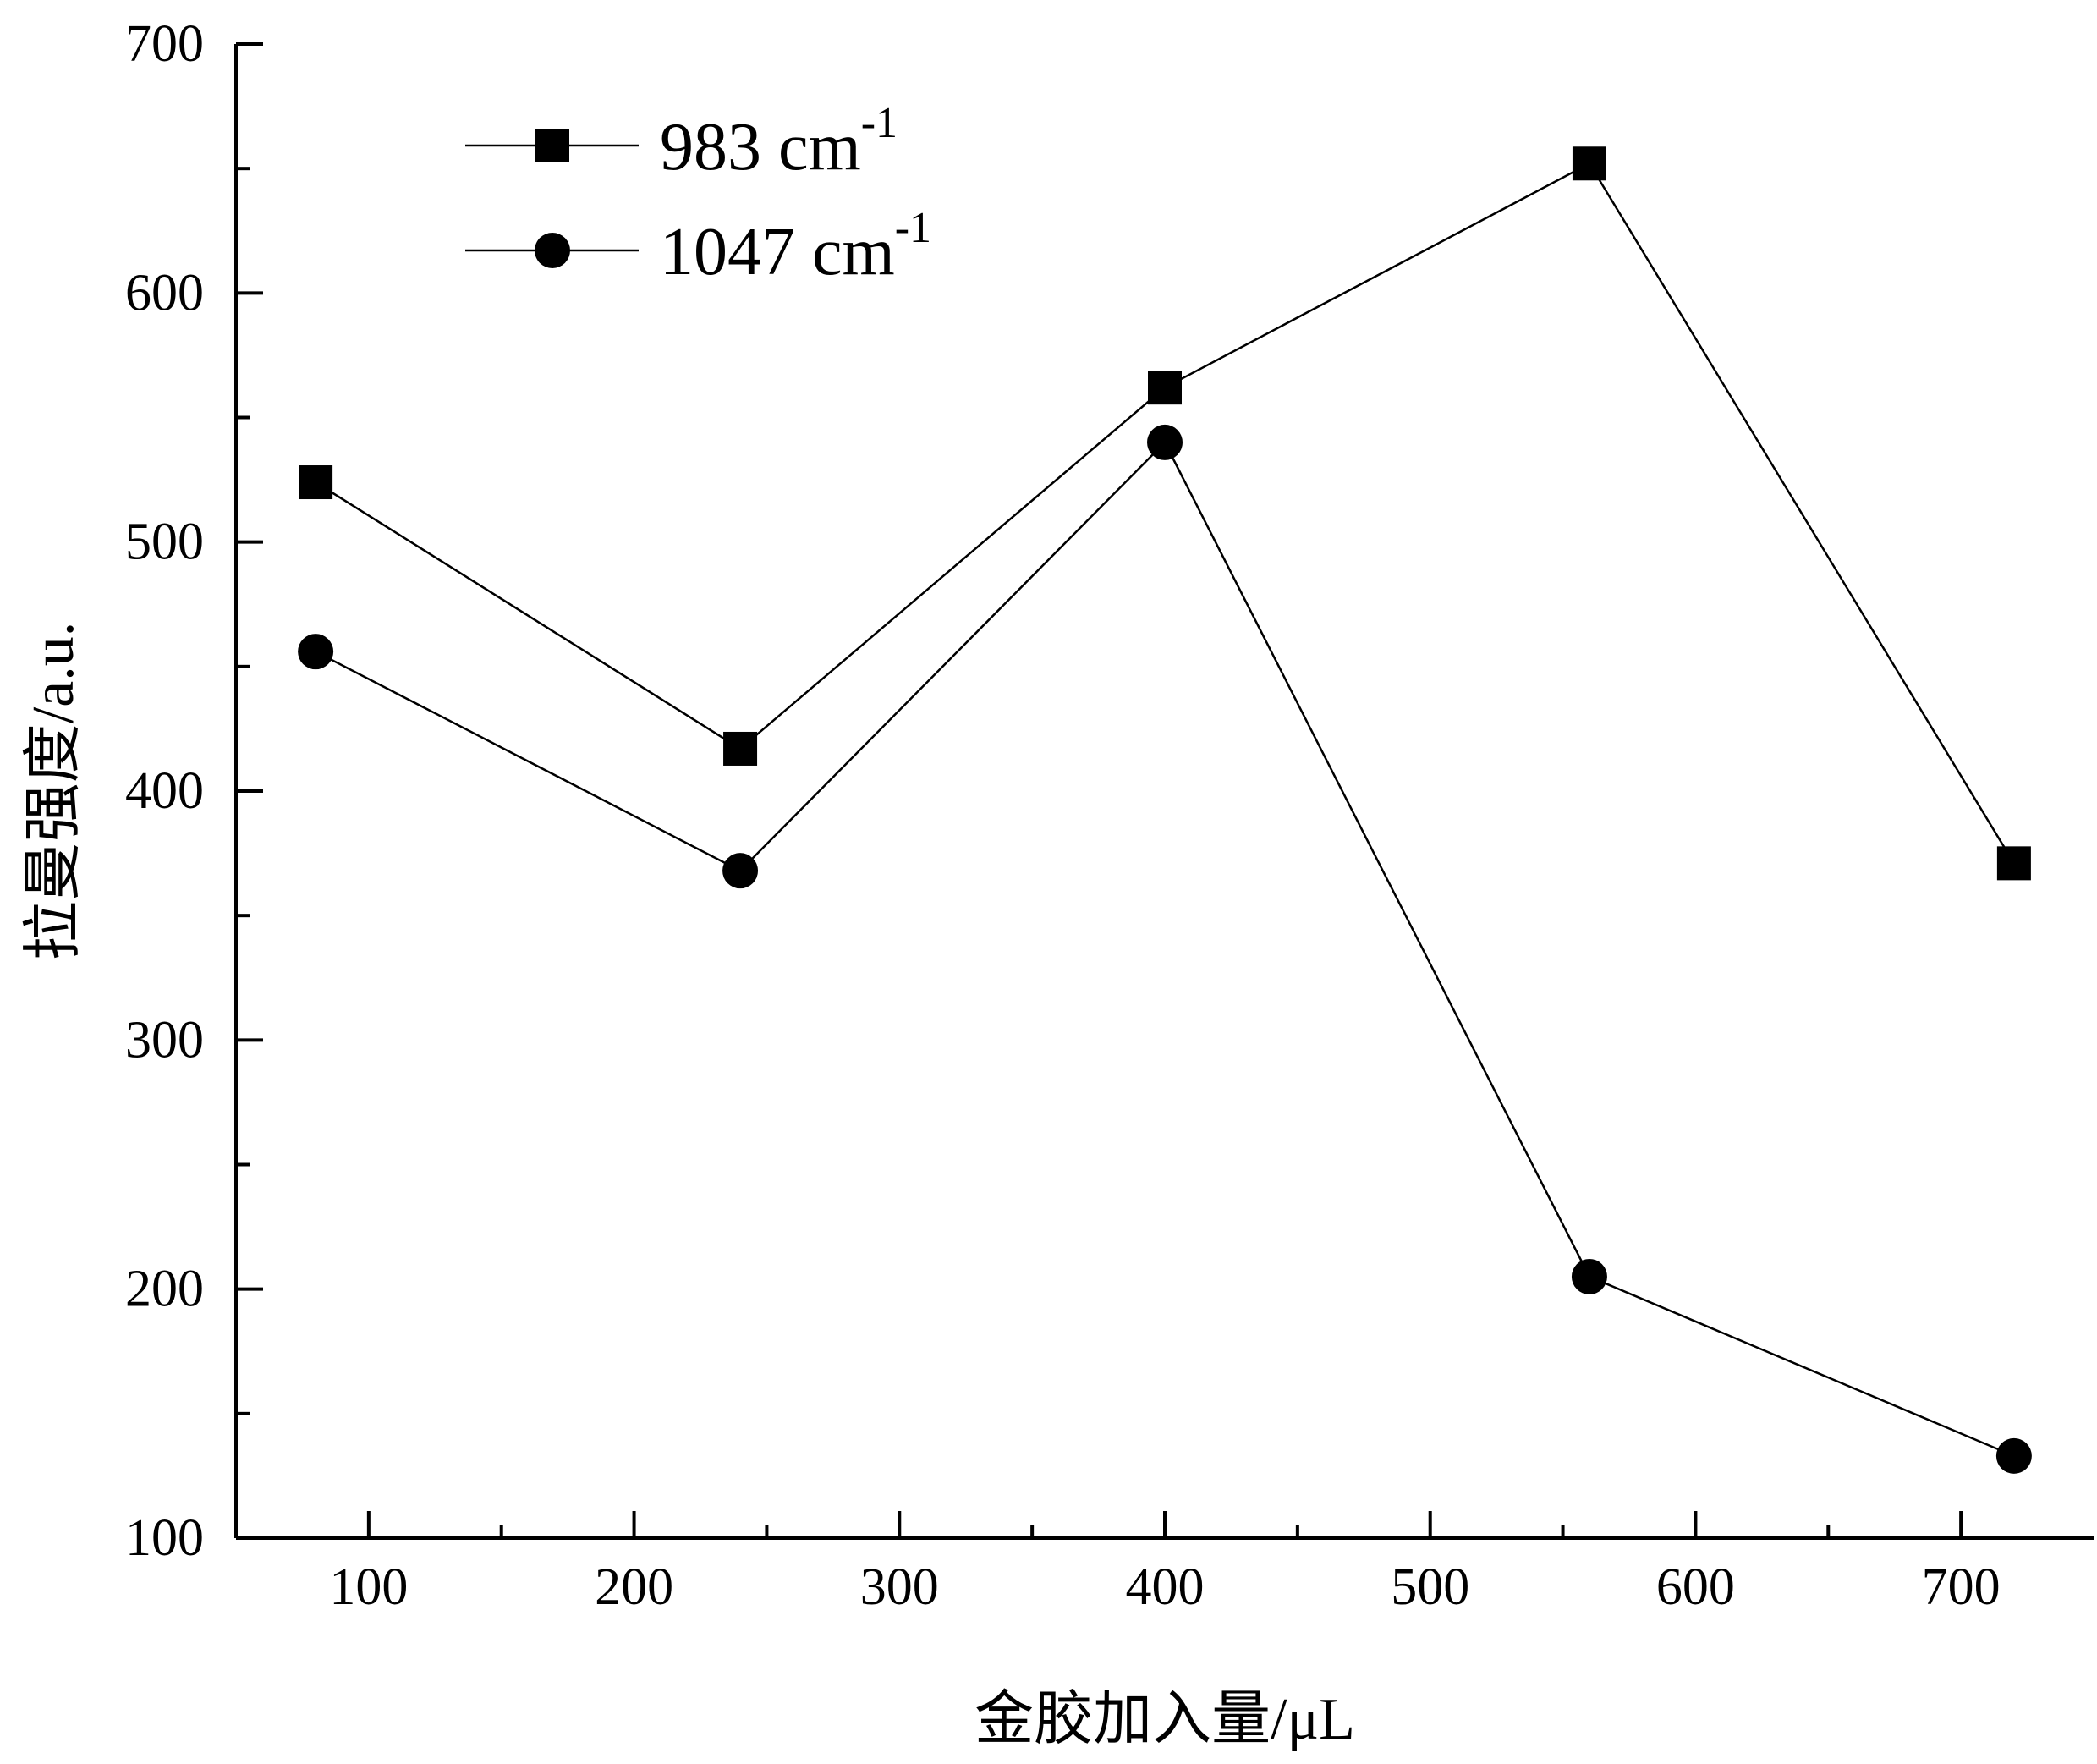 The image size is (2097, 1764). Describe the element at coordinates (1164, 1719) in the screenshot. I see `x-axis-title: 金胶加入量/μL` at that location.